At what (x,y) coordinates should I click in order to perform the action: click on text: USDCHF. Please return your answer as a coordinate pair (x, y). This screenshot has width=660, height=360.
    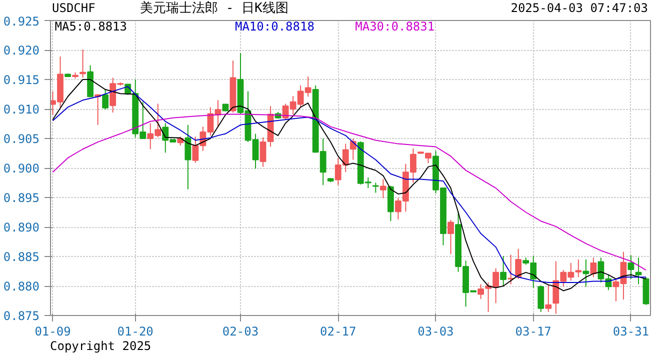
    Looking at the image, I should click on (74, 8).